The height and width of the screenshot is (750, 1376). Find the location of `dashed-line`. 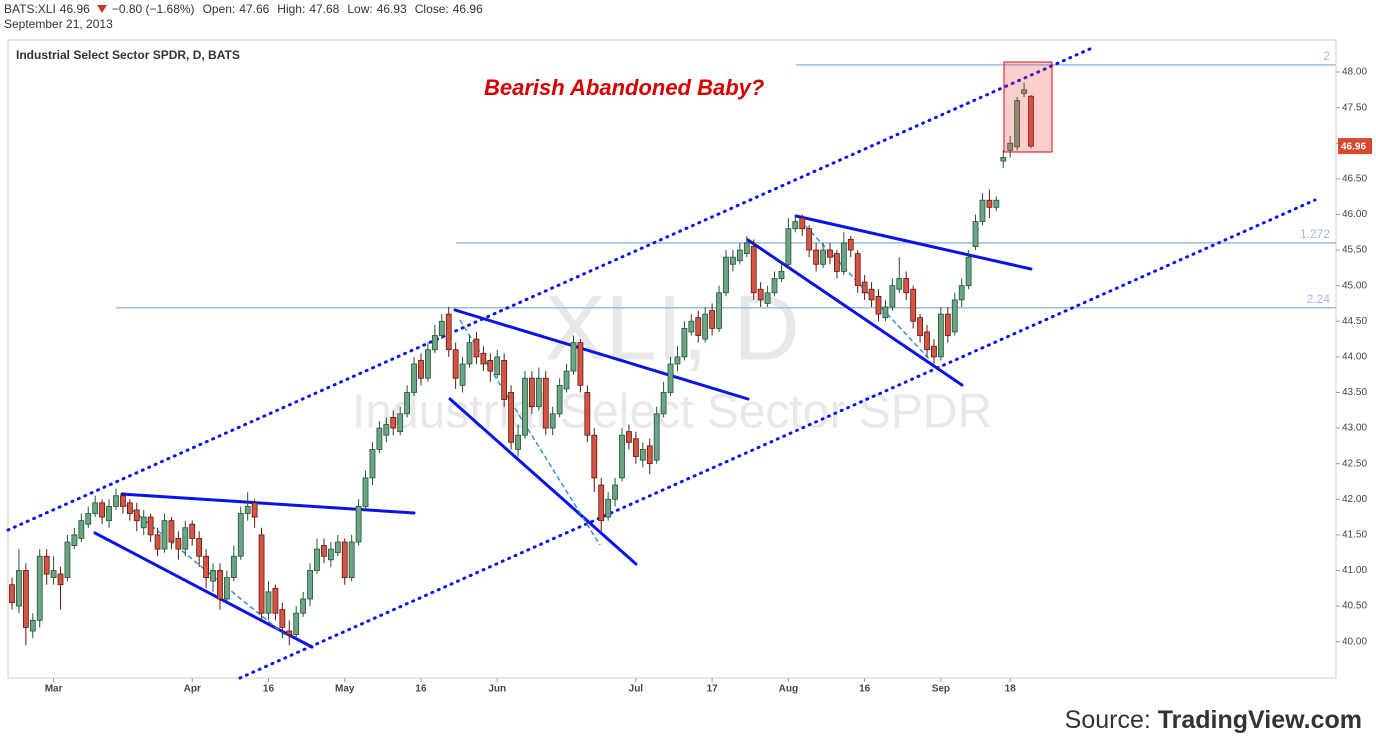

dashed-line is located at coordinates (202, 567).